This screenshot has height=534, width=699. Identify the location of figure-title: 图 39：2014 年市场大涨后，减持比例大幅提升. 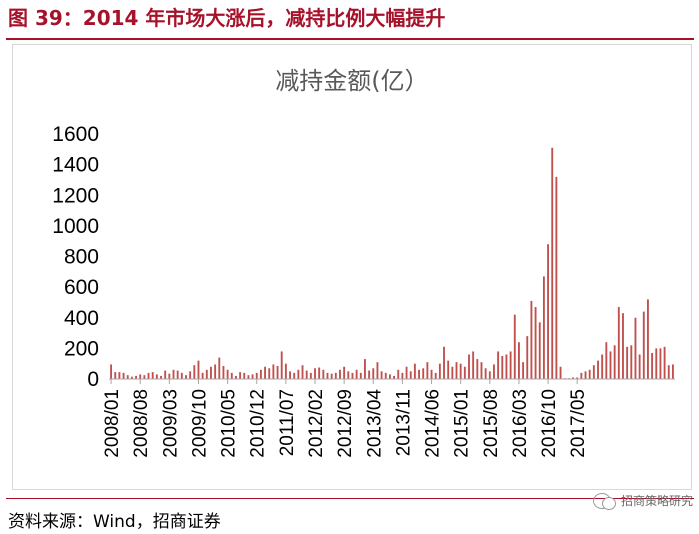
(227, 18).